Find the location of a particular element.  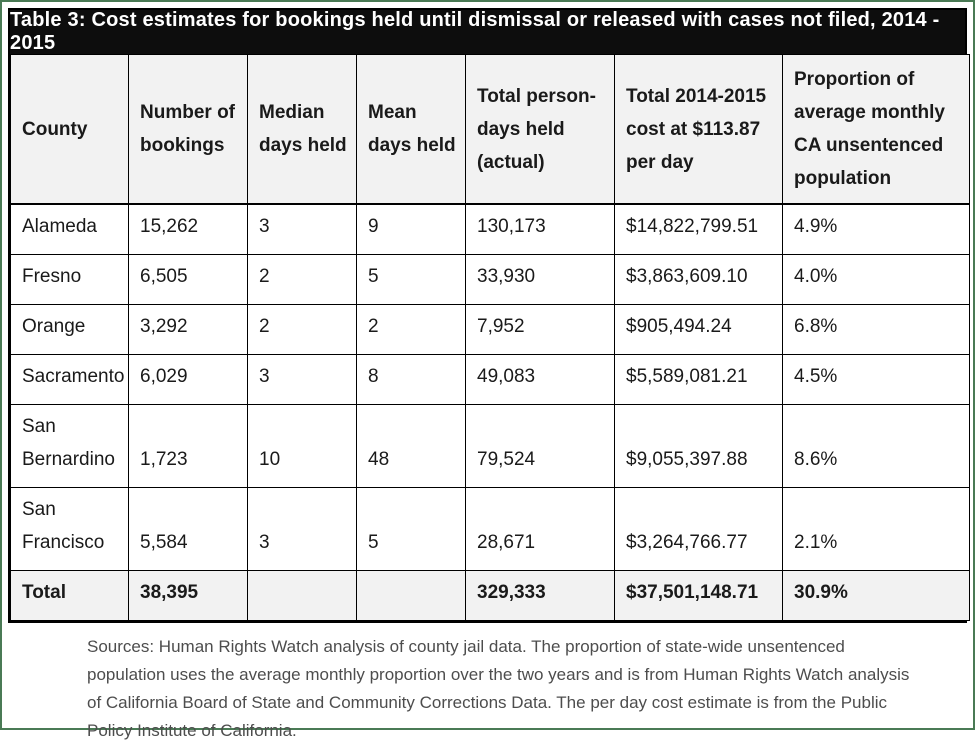

cell-person-days: 28,671 is located at coordinates (540, 529).